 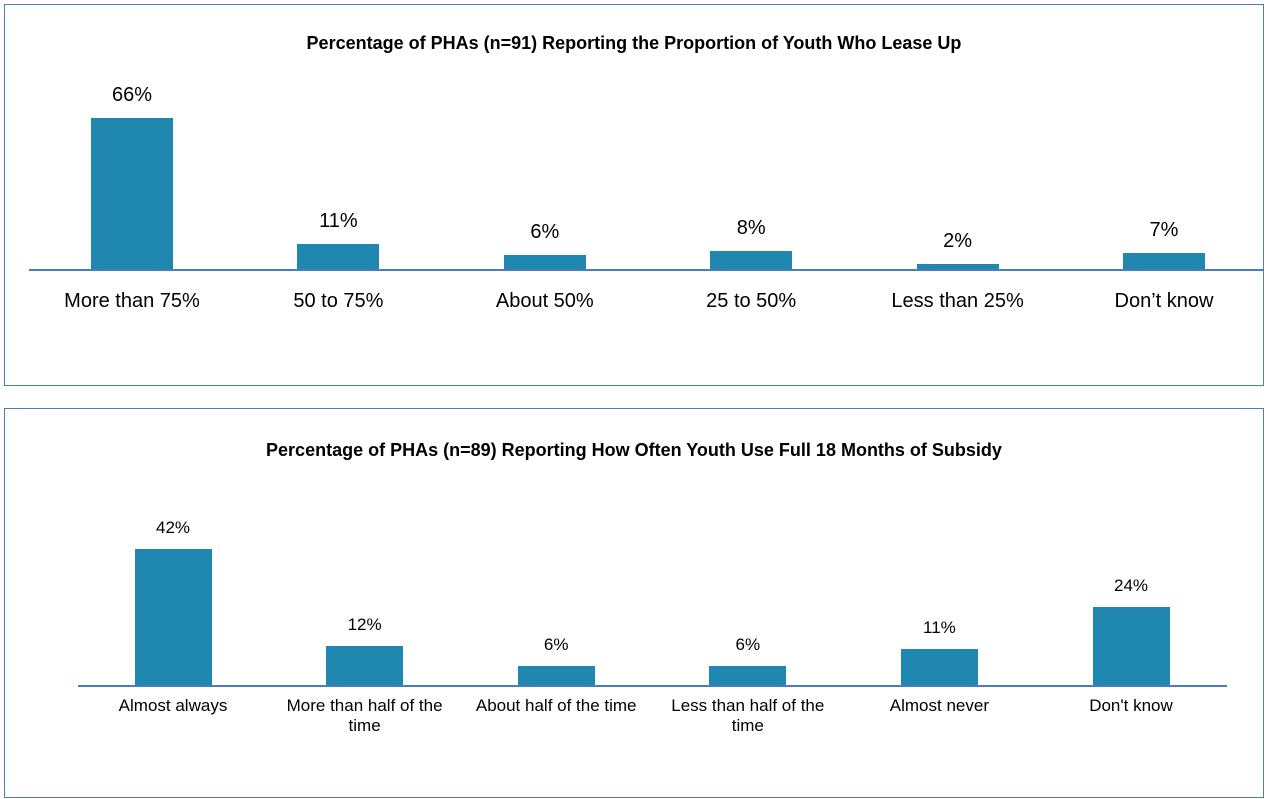 What do you see at coordinates (1164, 229) in the screenshot?
I see `data-label: 7%` at bounding box center [1164, 229].